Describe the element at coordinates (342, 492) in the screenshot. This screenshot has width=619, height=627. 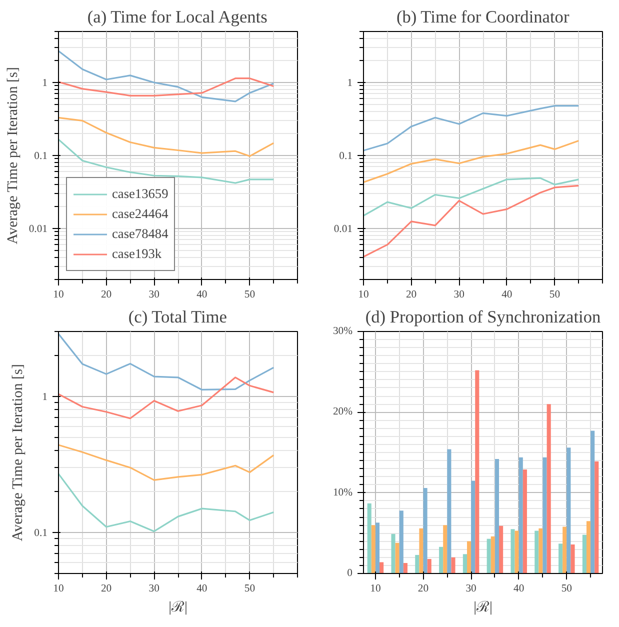
I see `y-tick-label: 10%` at that location.